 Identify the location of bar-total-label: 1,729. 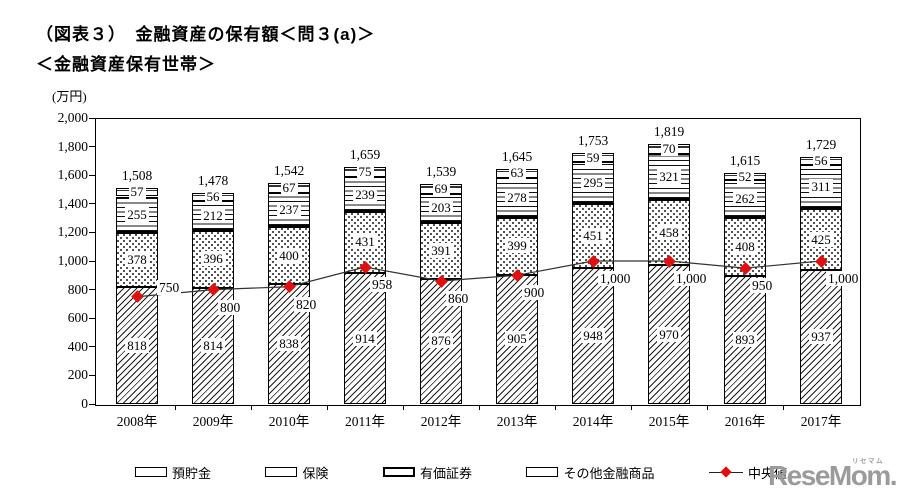
(821, 144).